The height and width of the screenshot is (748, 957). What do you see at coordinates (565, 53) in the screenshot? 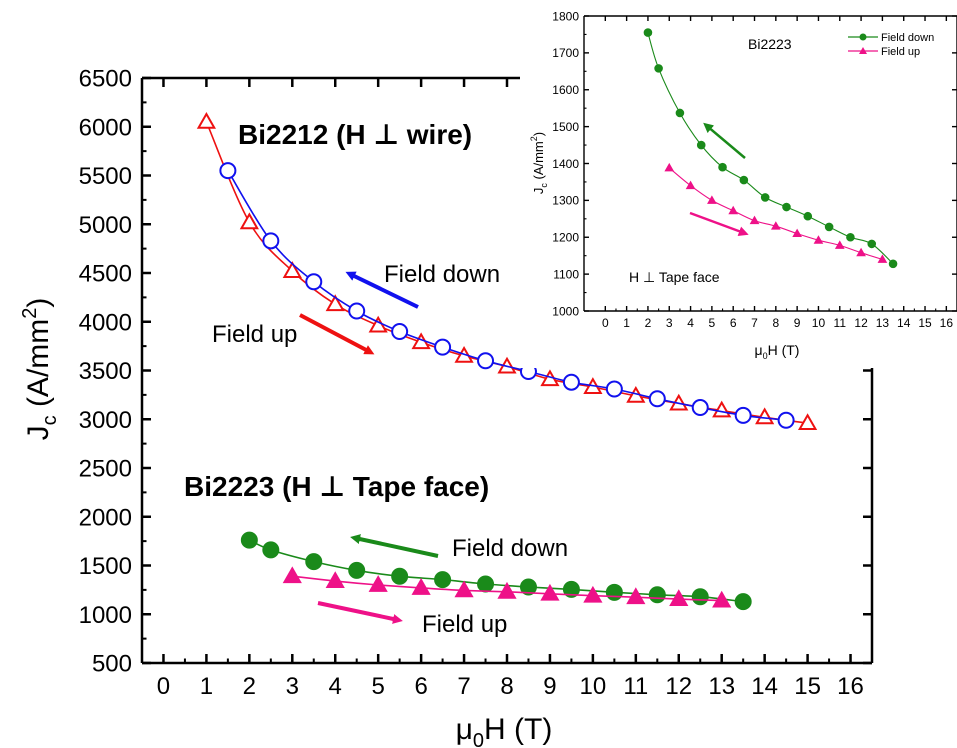
I see `inset-y-tick-label: 1700` at bounding box center [565, 53].